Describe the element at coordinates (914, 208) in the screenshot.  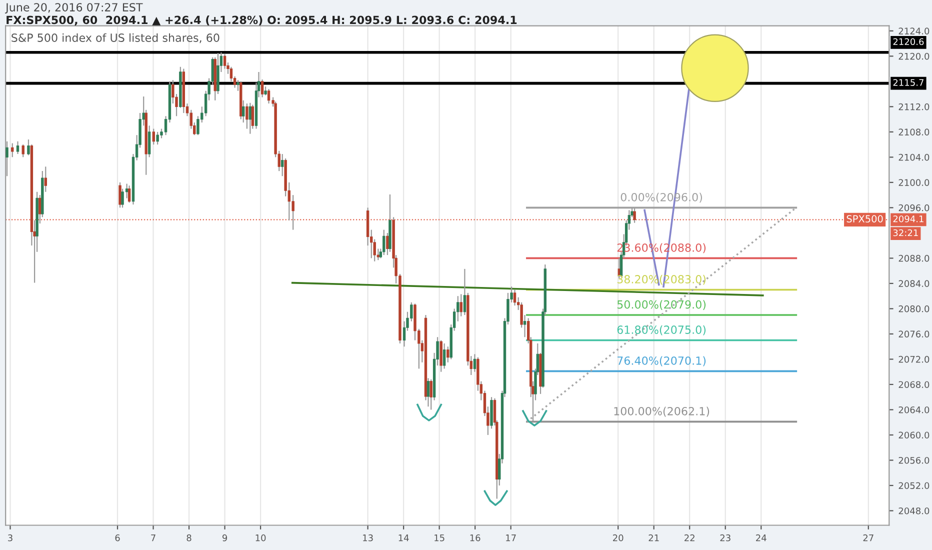
I see `y-tick-label: 2096.0` at that location.